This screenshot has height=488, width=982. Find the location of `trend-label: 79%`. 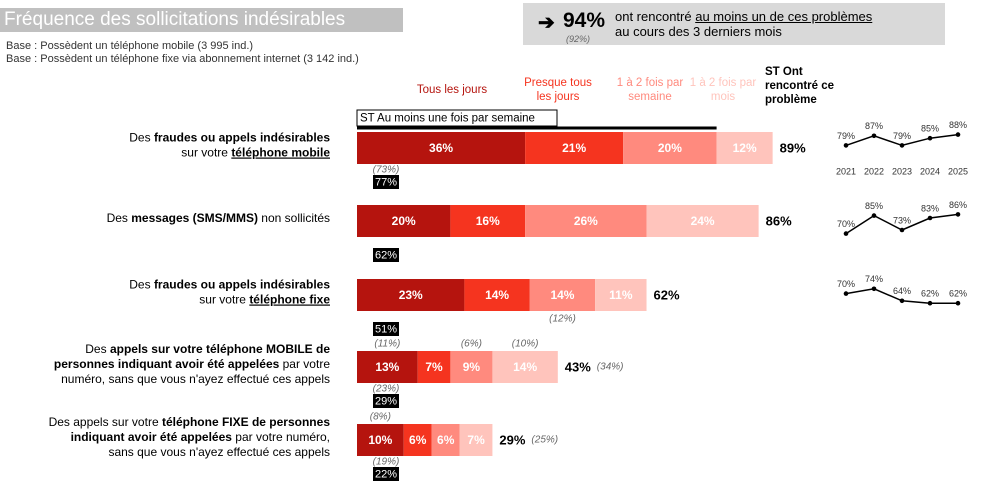

trend-label: 79% is located at coordinates (902, 136).